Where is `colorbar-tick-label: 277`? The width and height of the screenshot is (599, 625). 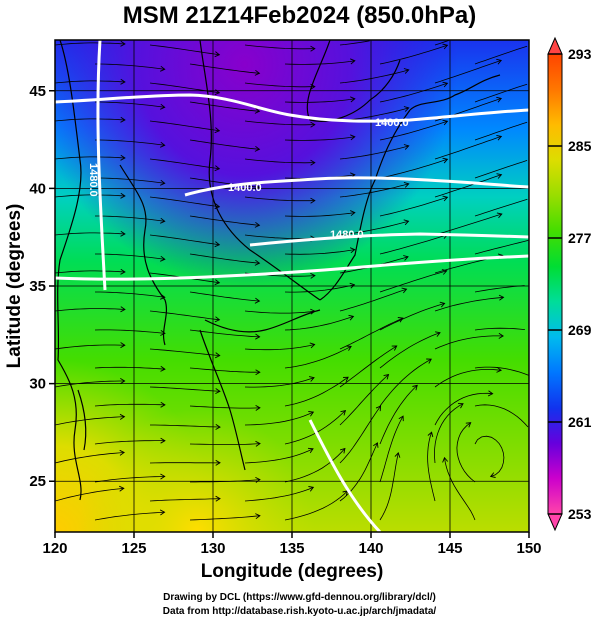
colorbar-tick-label: 277 is located at coordinates (580, 238).